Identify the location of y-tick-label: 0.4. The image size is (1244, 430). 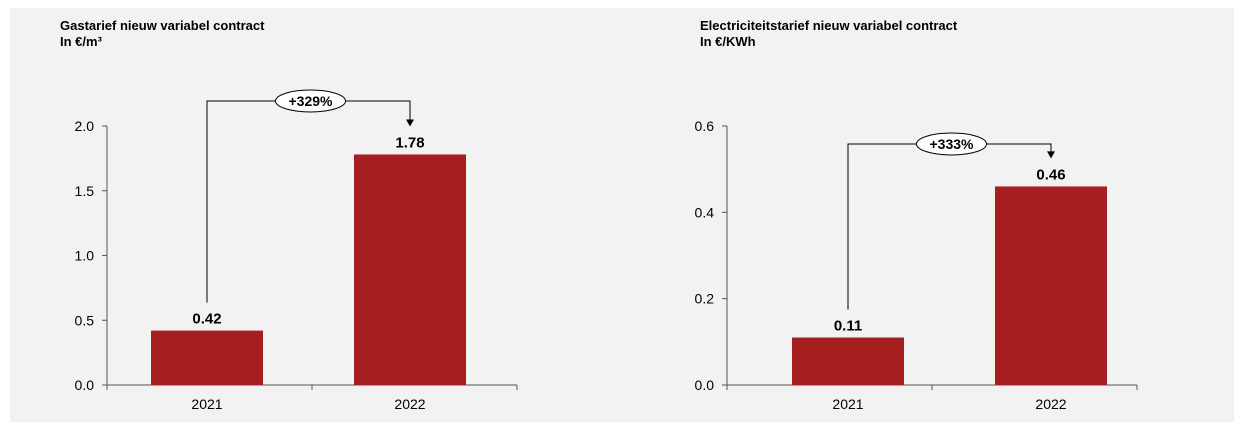
(705, 212).